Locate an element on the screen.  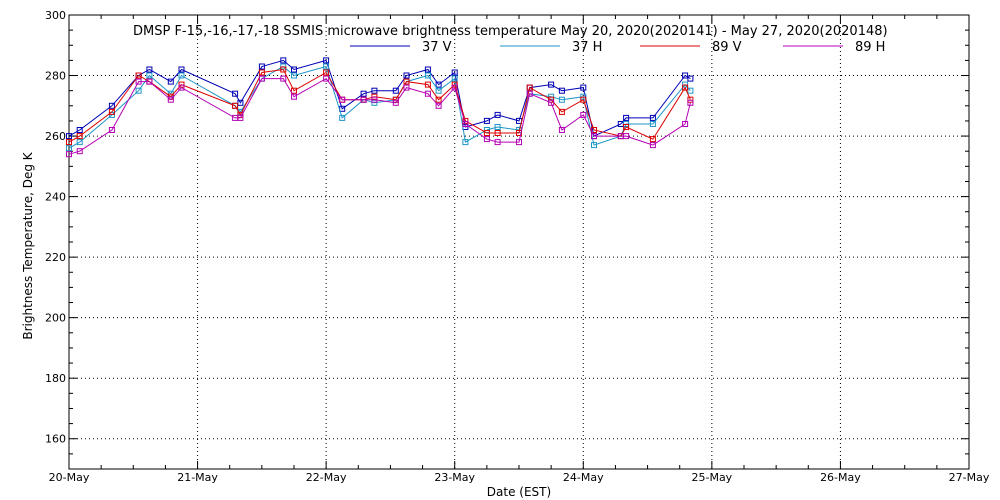
y-tick-label: 200 is located at coordinates (55, 318).